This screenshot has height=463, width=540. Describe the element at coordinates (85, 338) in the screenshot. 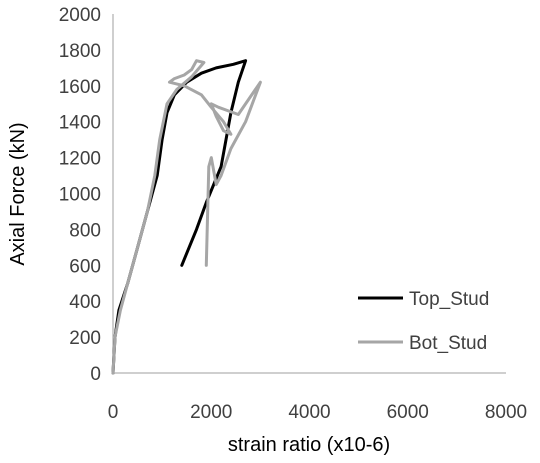

I see `y-tick-label: 200` at that location.